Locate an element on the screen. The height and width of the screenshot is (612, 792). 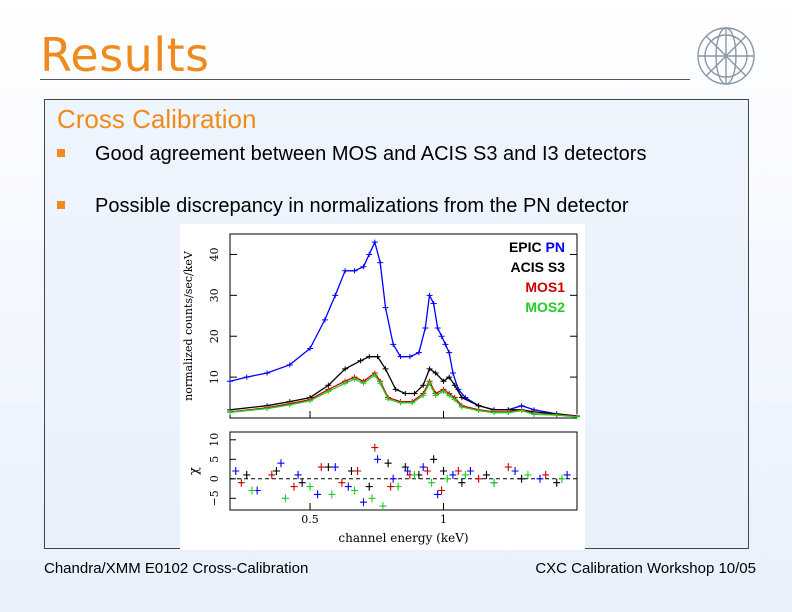
slide-title: Results is located at coordinates (125, 55).